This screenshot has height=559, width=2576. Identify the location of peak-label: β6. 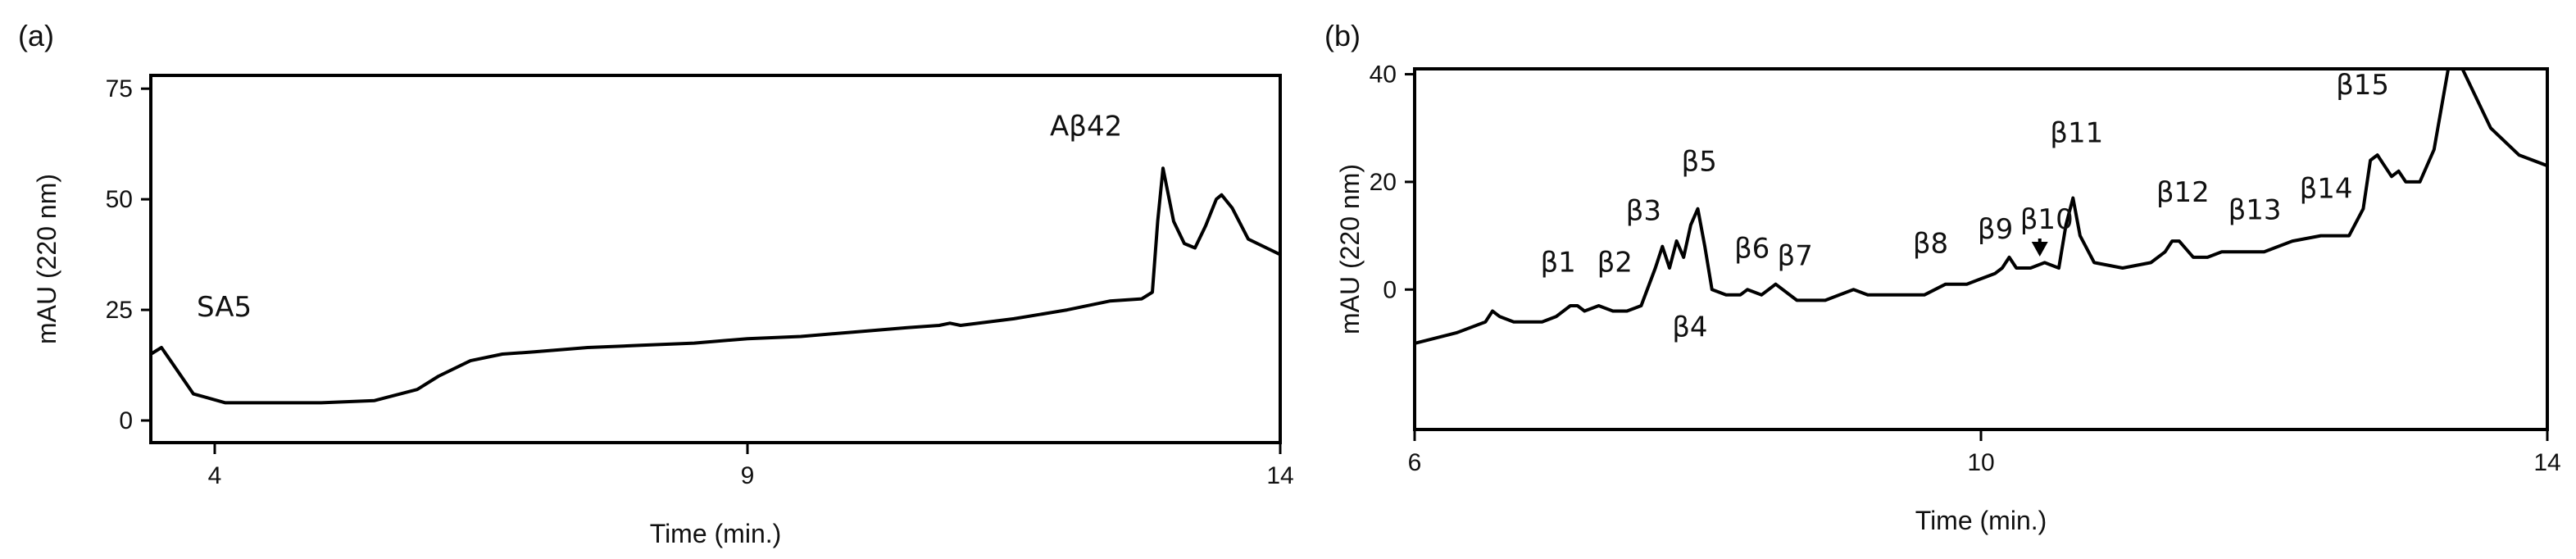
(1752, 249).